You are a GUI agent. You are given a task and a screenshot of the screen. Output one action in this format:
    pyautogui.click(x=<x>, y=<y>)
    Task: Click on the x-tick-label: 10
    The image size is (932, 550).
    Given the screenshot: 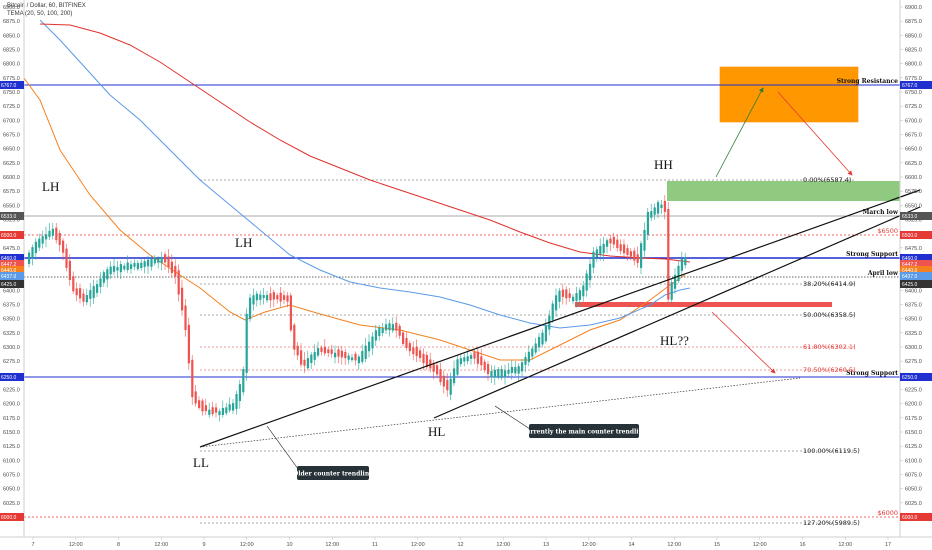 What is the action you would take?
    pyautogui.click(x=289, y=545)
    